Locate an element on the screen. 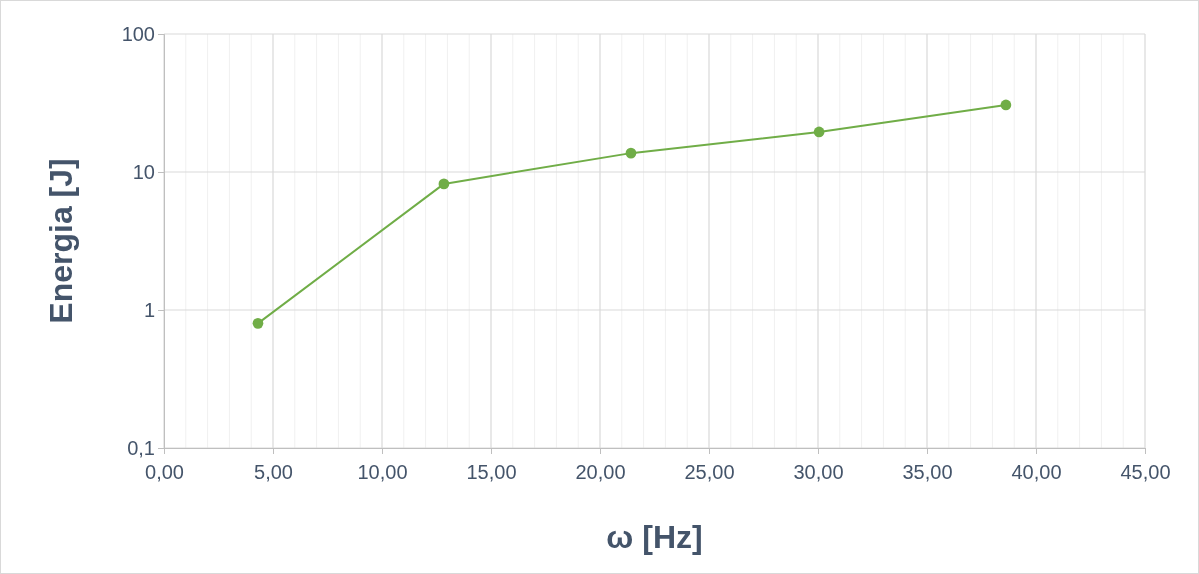 The height and width of the screenshot is (574, 1199). x-tick-label: 45,00 is located at coordinates (1145, 472).